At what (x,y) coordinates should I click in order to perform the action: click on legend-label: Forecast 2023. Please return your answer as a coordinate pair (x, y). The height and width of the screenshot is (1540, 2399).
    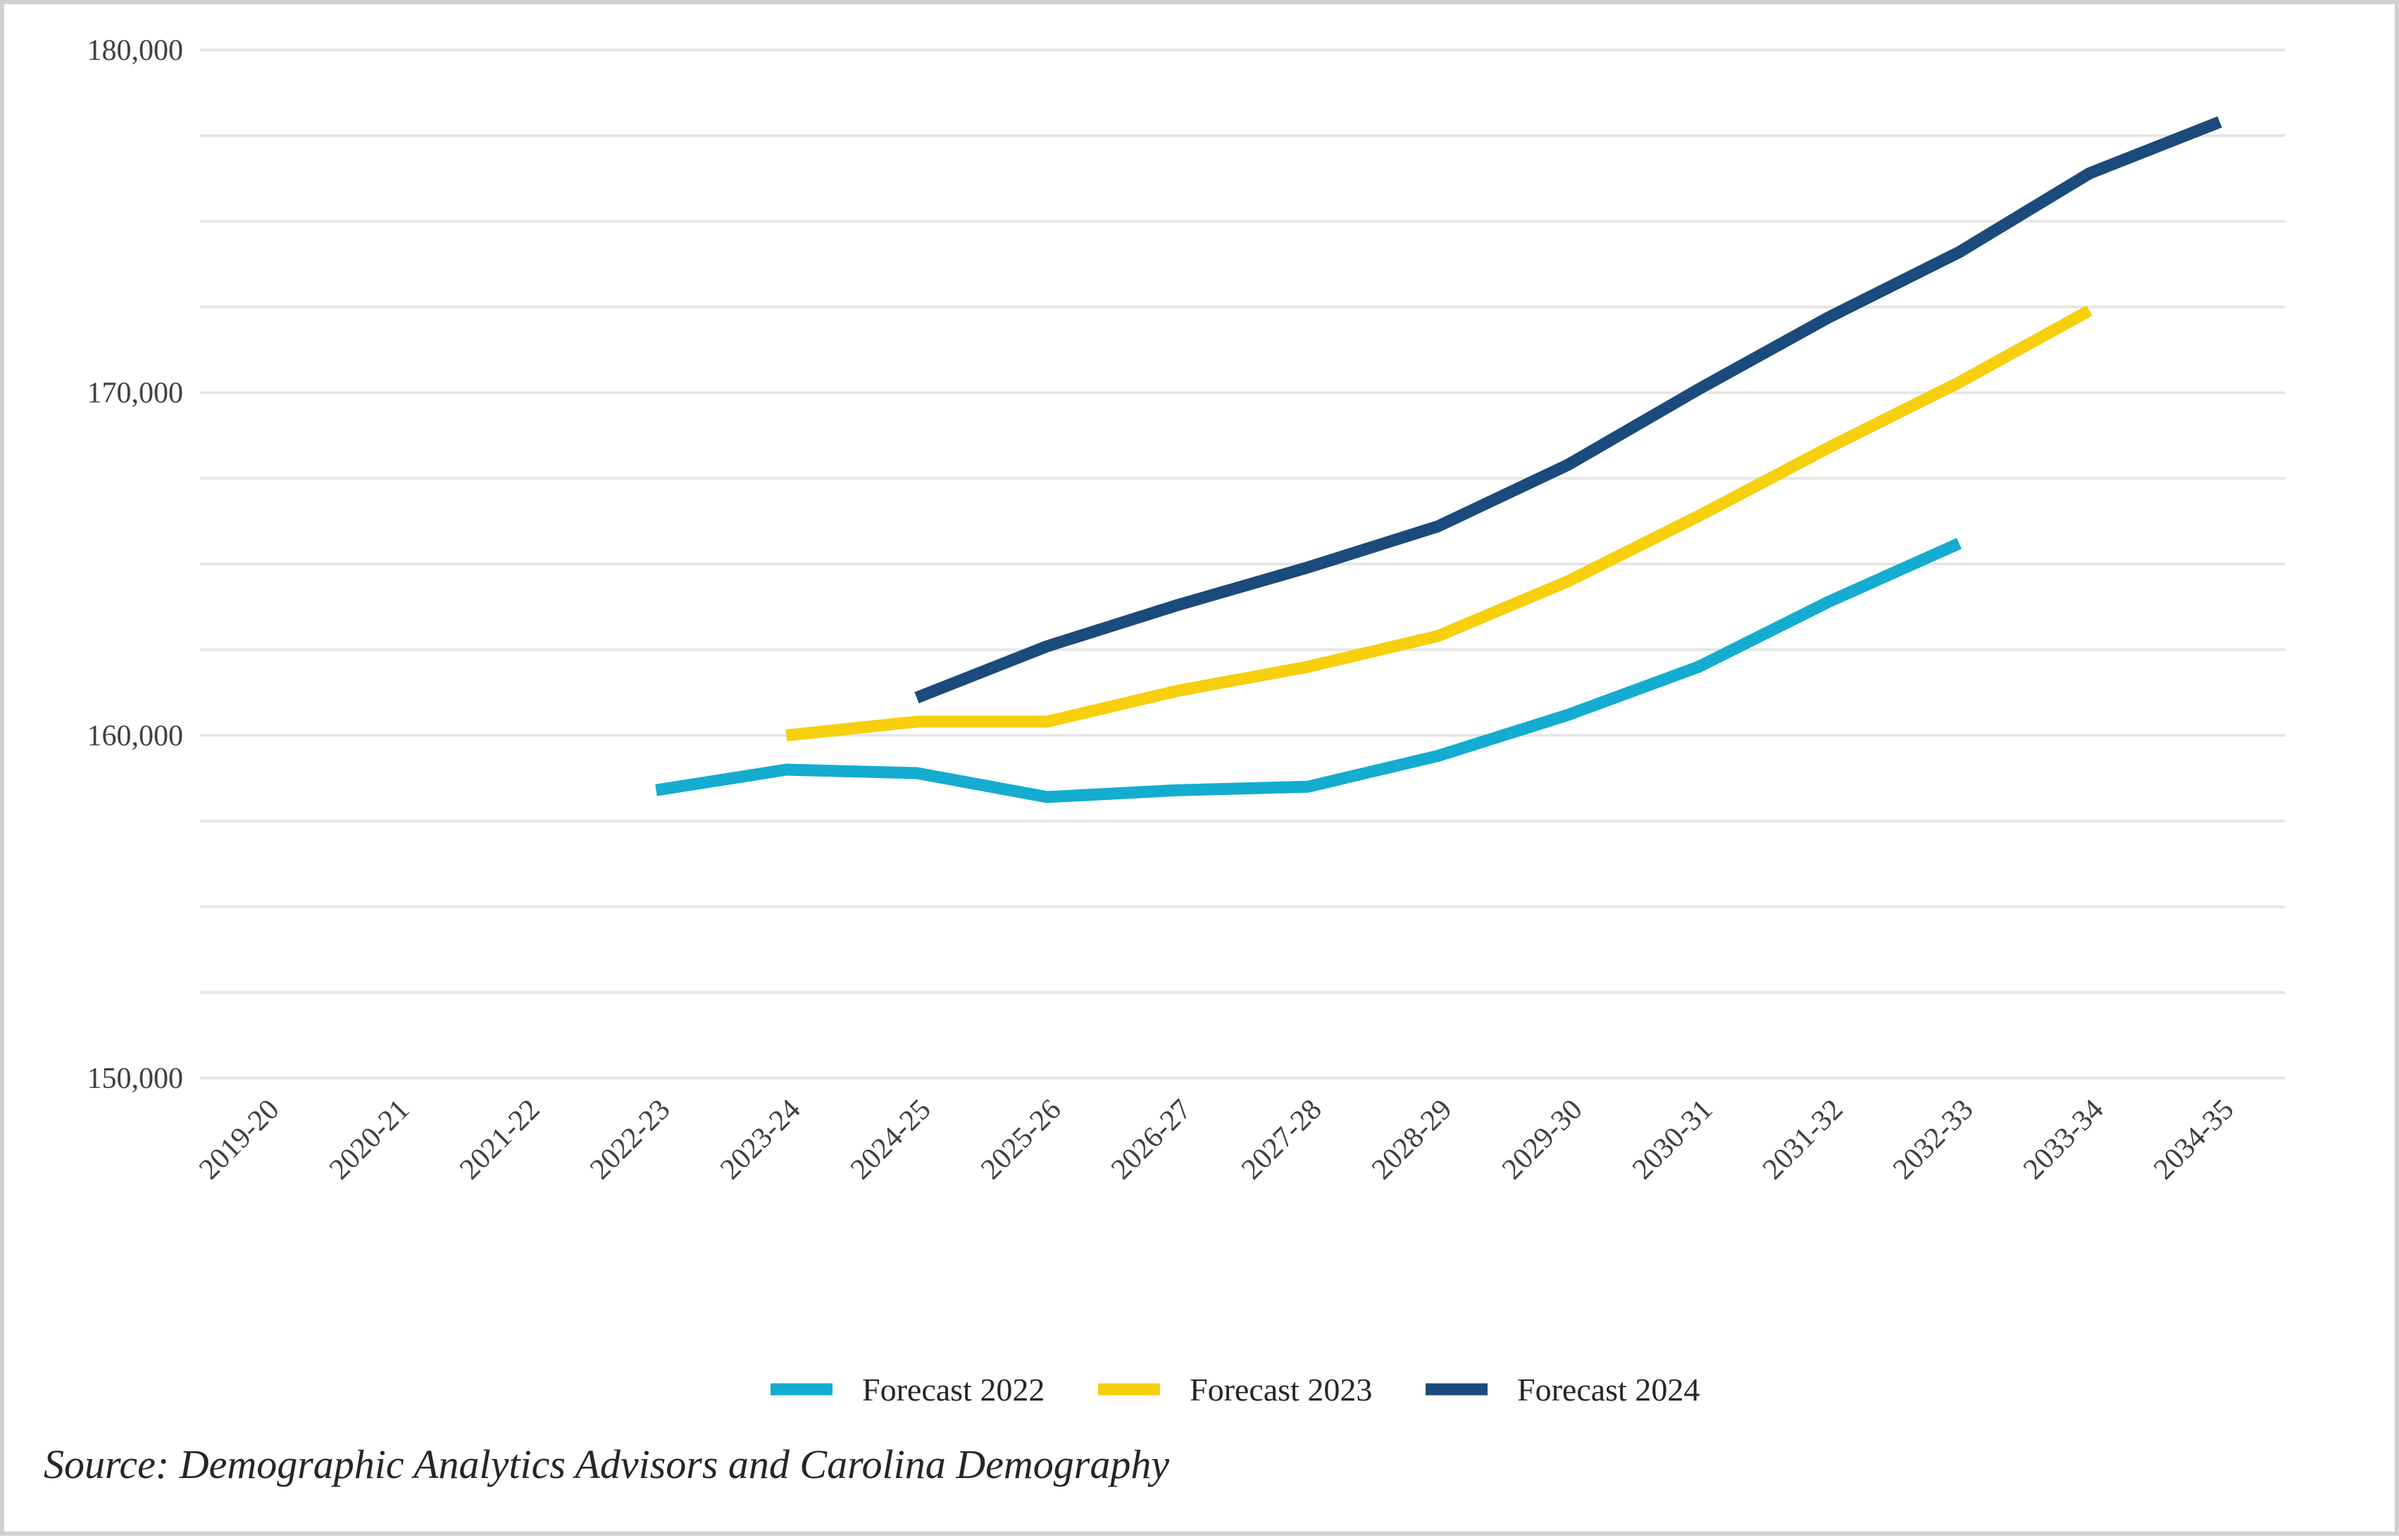
    Looking at the image, I should click on (1281, 1390).